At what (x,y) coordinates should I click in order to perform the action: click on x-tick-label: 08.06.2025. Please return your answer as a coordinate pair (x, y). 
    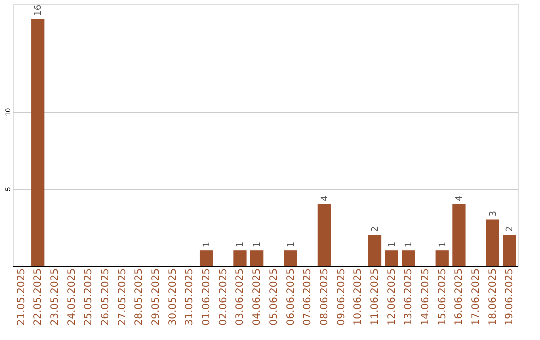
    Looking at the image, I should click on (324, 297).